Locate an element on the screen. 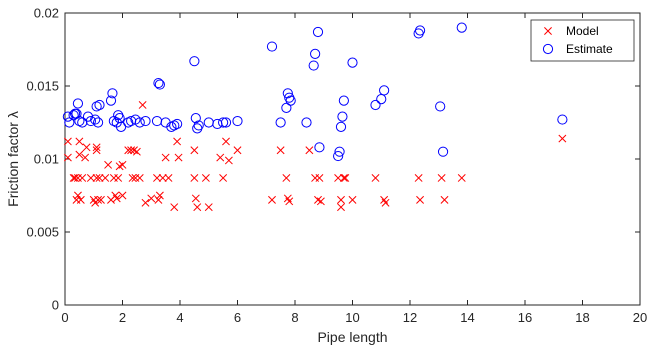  legend-marker-model is located at coordinates (548, 31).